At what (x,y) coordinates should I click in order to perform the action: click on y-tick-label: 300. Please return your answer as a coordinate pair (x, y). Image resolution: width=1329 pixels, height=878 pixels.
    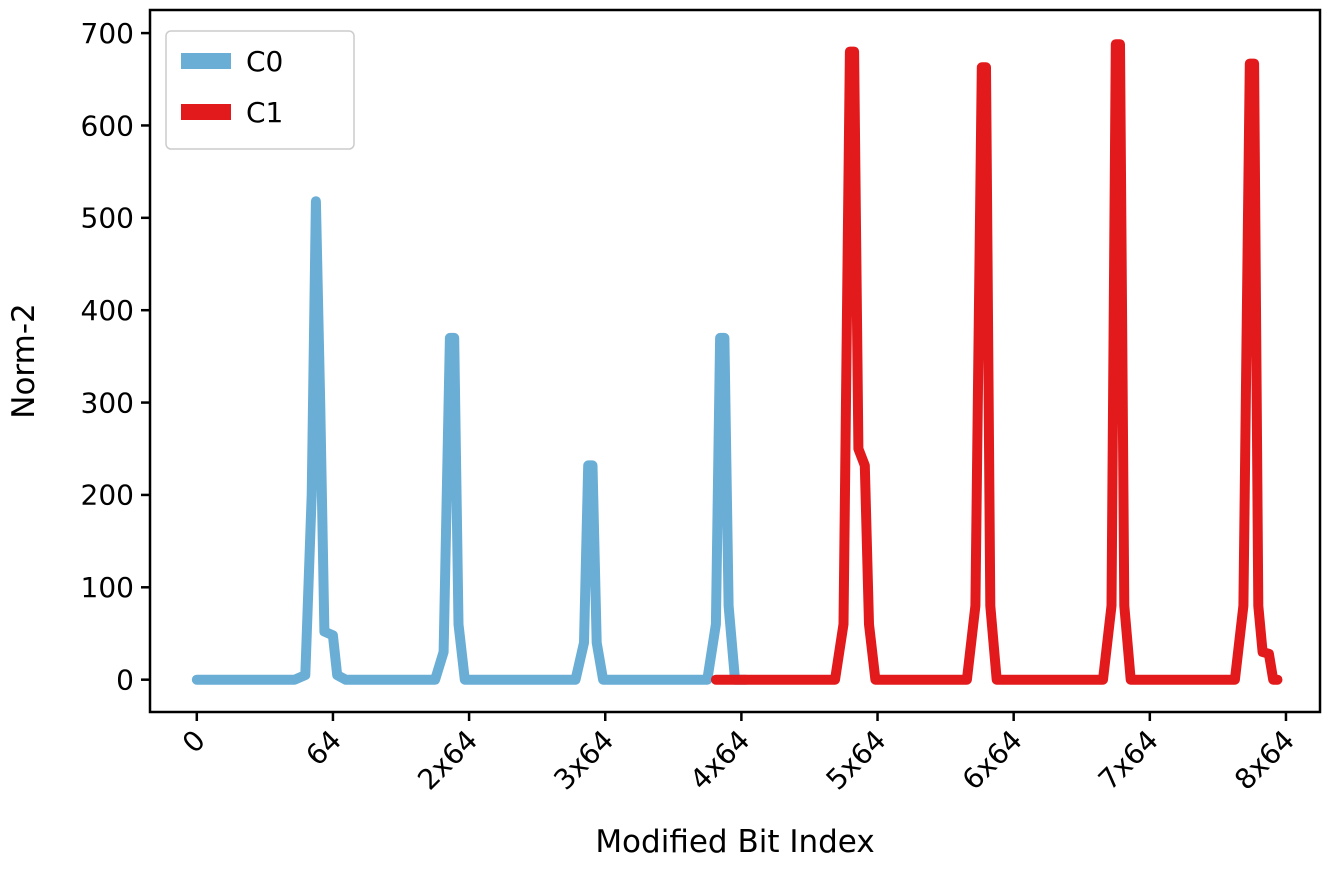
    Looking at the image, I should click on (107, 402).